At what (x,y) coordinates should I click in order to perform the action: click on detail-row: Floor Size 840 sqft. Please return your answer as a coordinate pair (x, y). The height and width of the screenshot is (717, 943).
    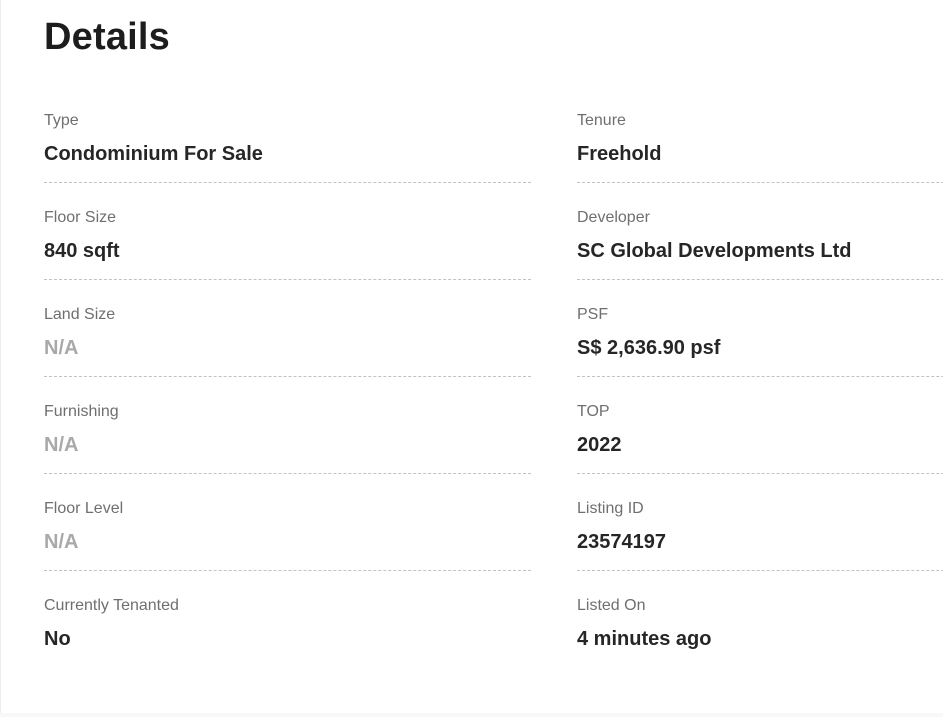
    Looking at the image, I should click on (287, 231).